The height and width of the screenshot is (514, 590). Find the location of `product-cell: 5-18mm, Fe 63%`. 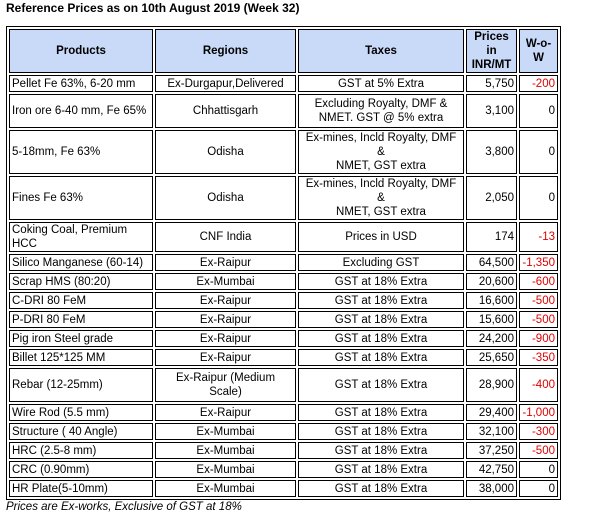

product-cell: 5-18mm, Fe 63% is located at coordinates (81, 152).